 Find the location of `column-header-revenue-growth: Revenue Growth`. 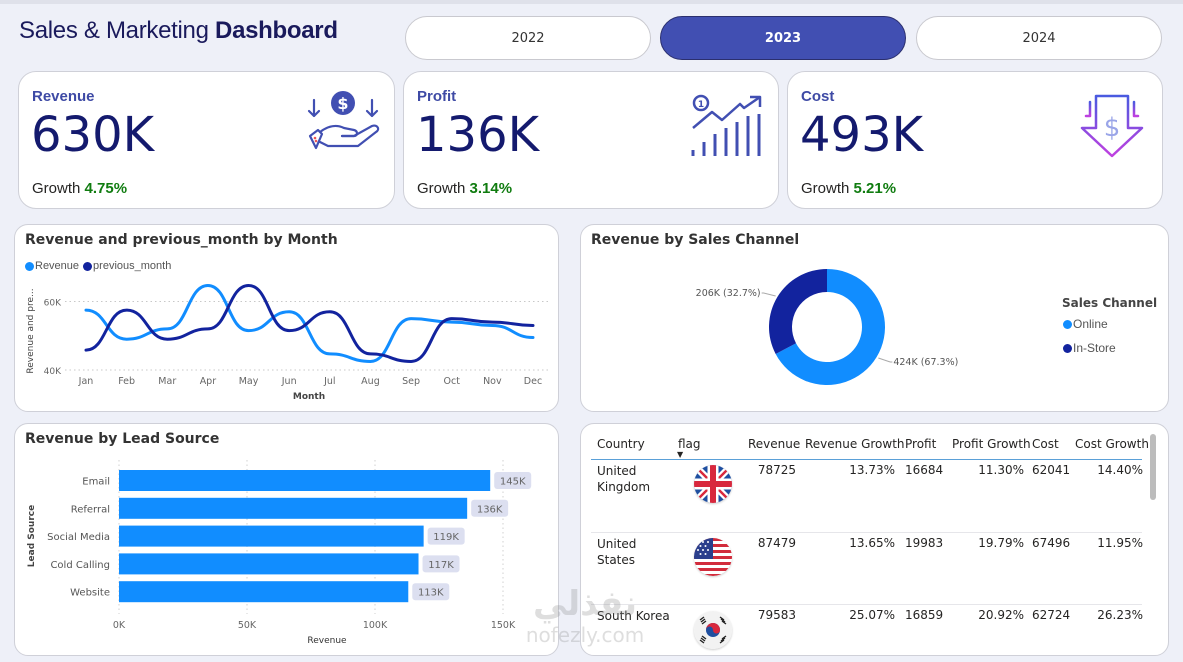

column-header-revenue-growth: Revenue Growth is located at coordinates (855, 444).